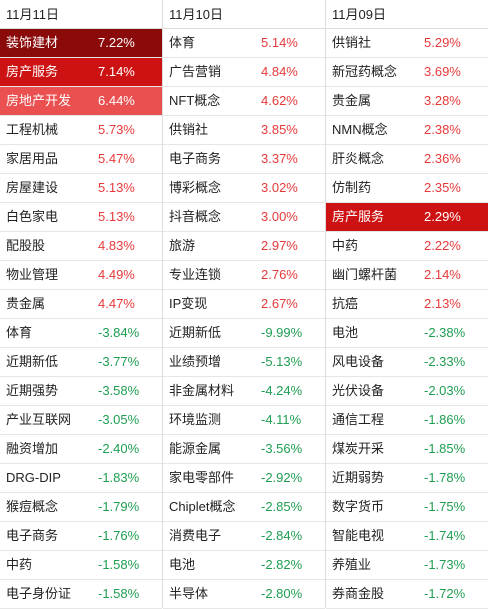  What do you see at coordinates (407, 536) in the screenshot?
I see `sector-row: 智能电视 -1.74%` at bounding box center [407, 536].